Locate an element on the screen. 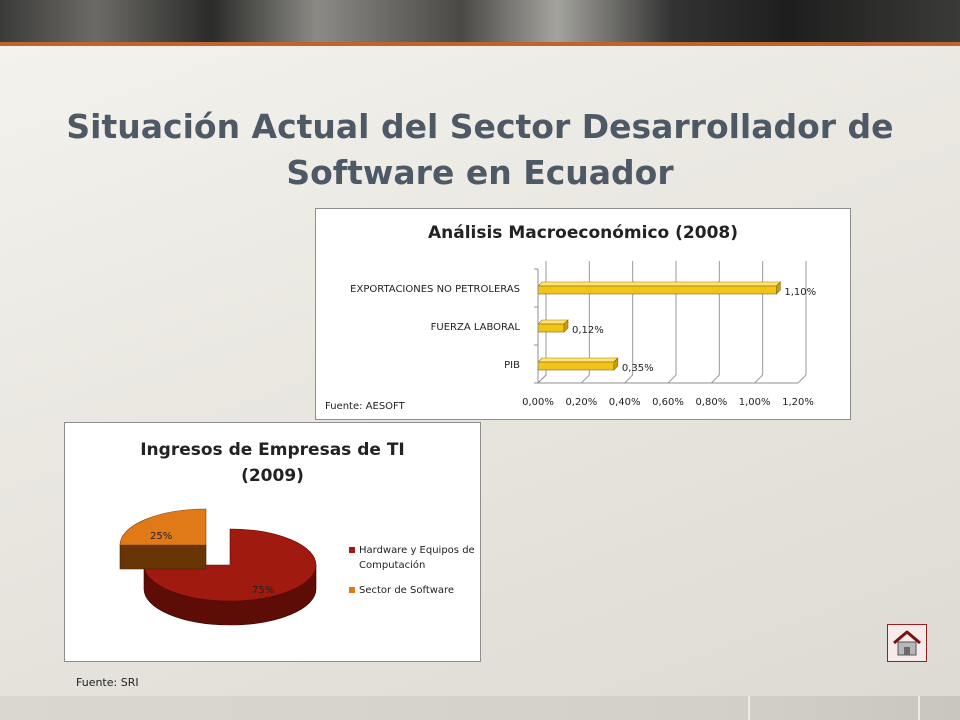  legend-swatch-hardware is located at coordinates (352, 550).